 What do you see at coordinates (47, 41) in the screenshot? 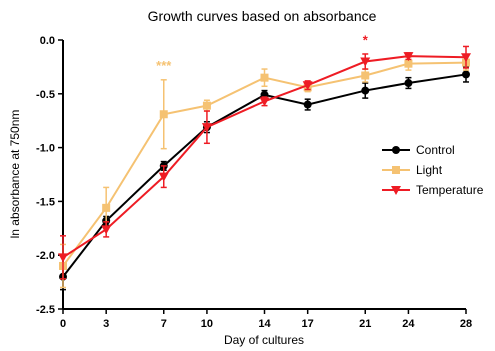
I see `y-tick-label: 0.0` at bounding box center [47, 41].